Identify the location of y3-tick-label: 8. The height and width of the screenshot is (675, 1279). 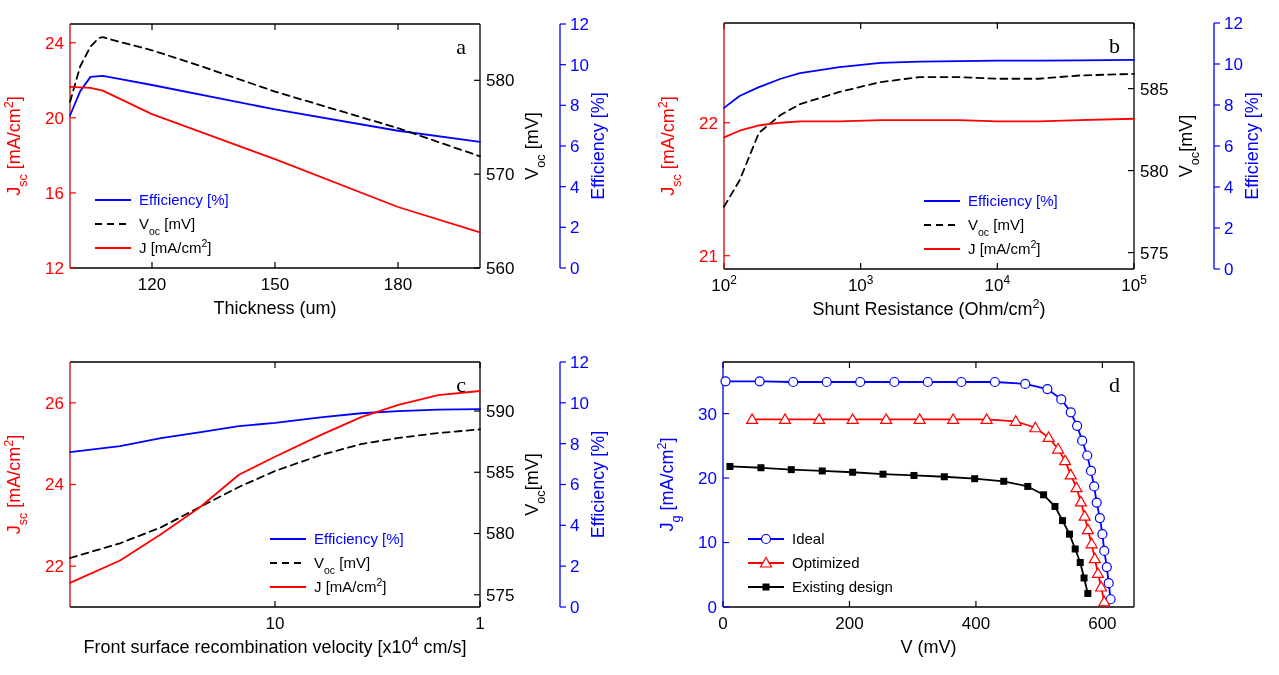
(575, 106).